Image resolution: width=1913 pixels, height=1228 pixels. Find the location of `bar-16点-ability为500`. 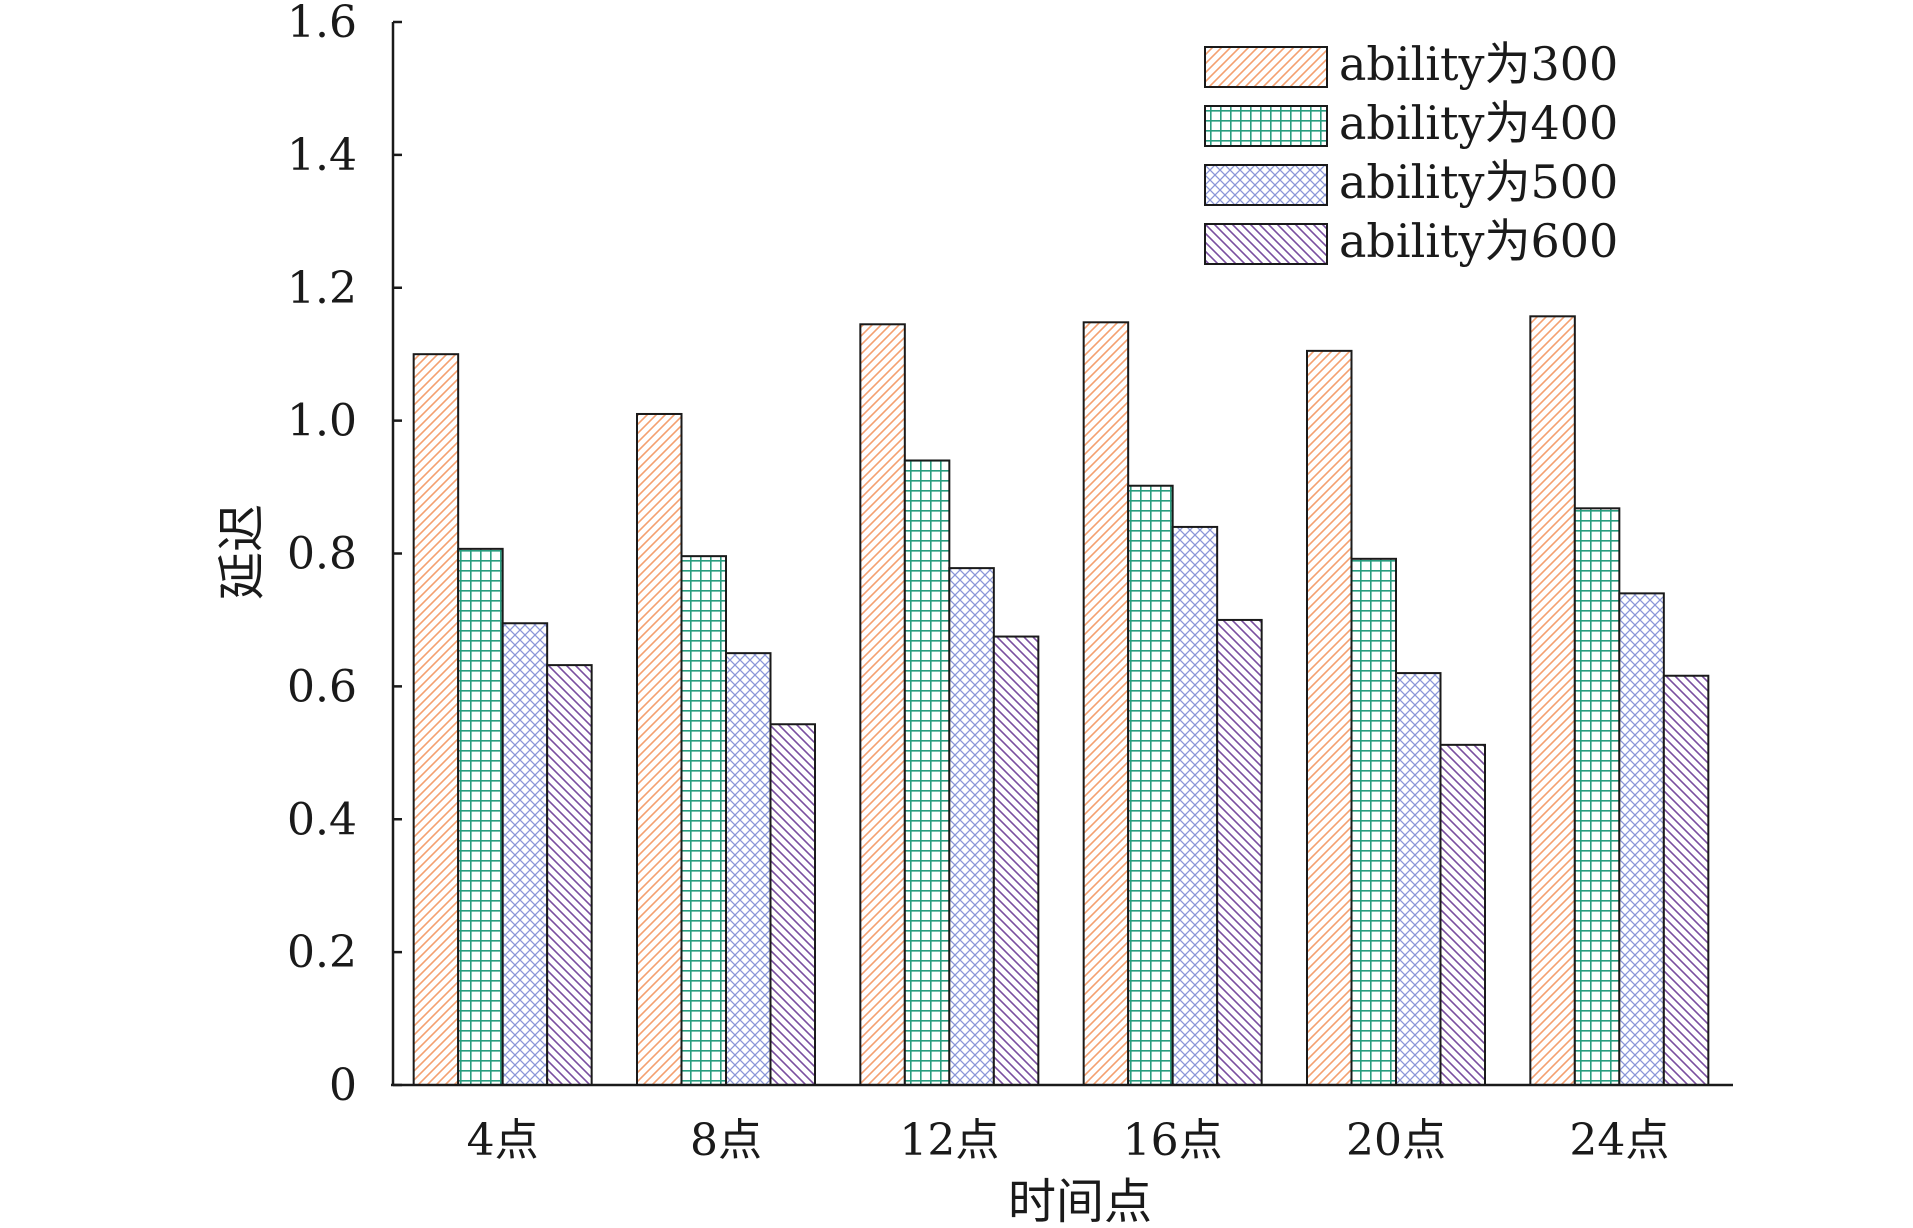

bar-16点-ability为500 is located at coordinates (1195, 805).